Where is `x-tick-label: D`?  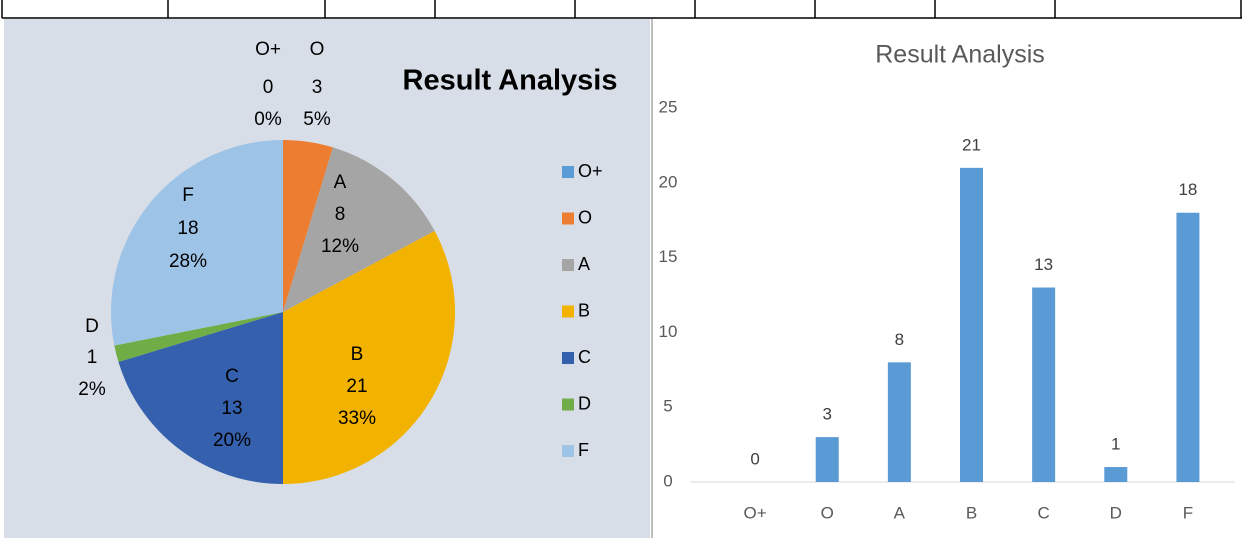
x-tick-label: D is located at coordinates (1116, 512).